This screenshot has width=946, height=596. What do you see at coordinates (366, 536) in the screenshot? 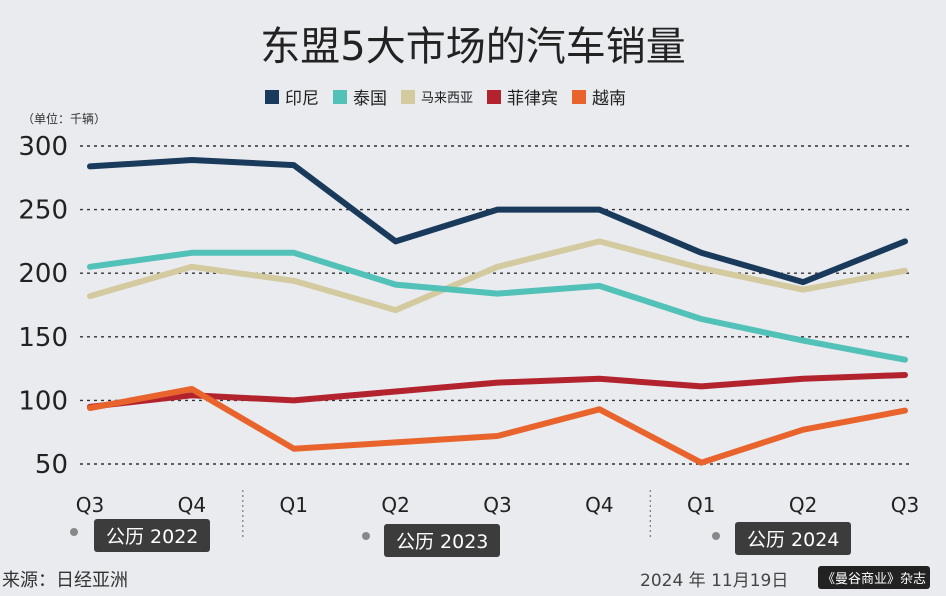
I see `year-dot-2023` at bounding box center [366, 536].